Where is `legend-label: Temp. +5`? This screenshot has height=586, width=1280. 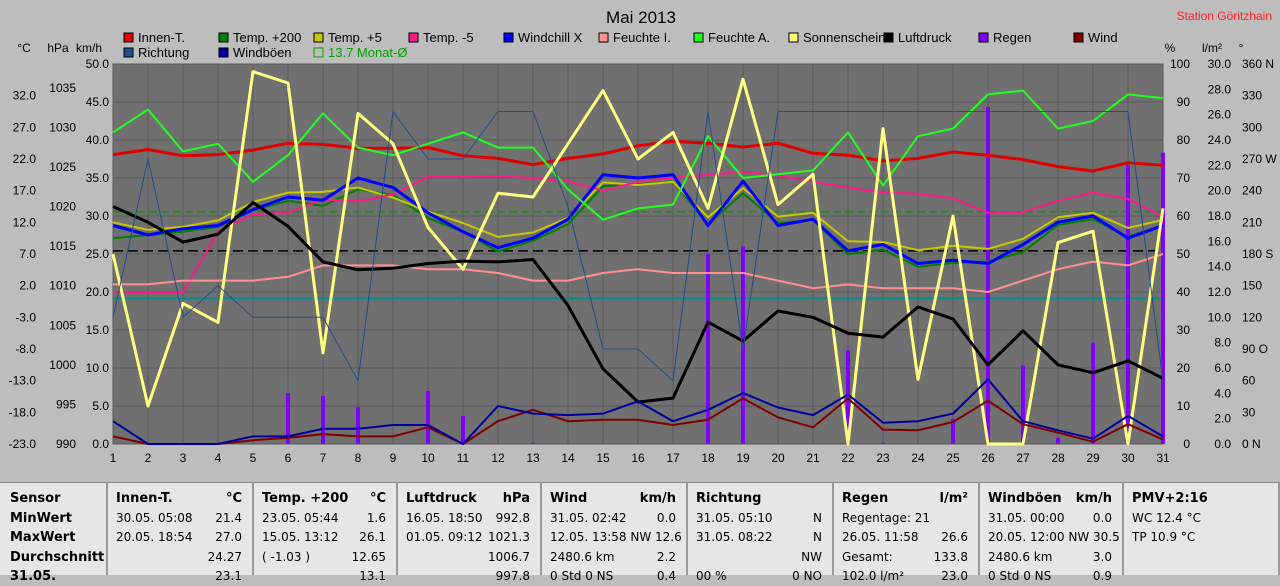
legend-label: Temp. +5 is located at coordinates (355, 37).